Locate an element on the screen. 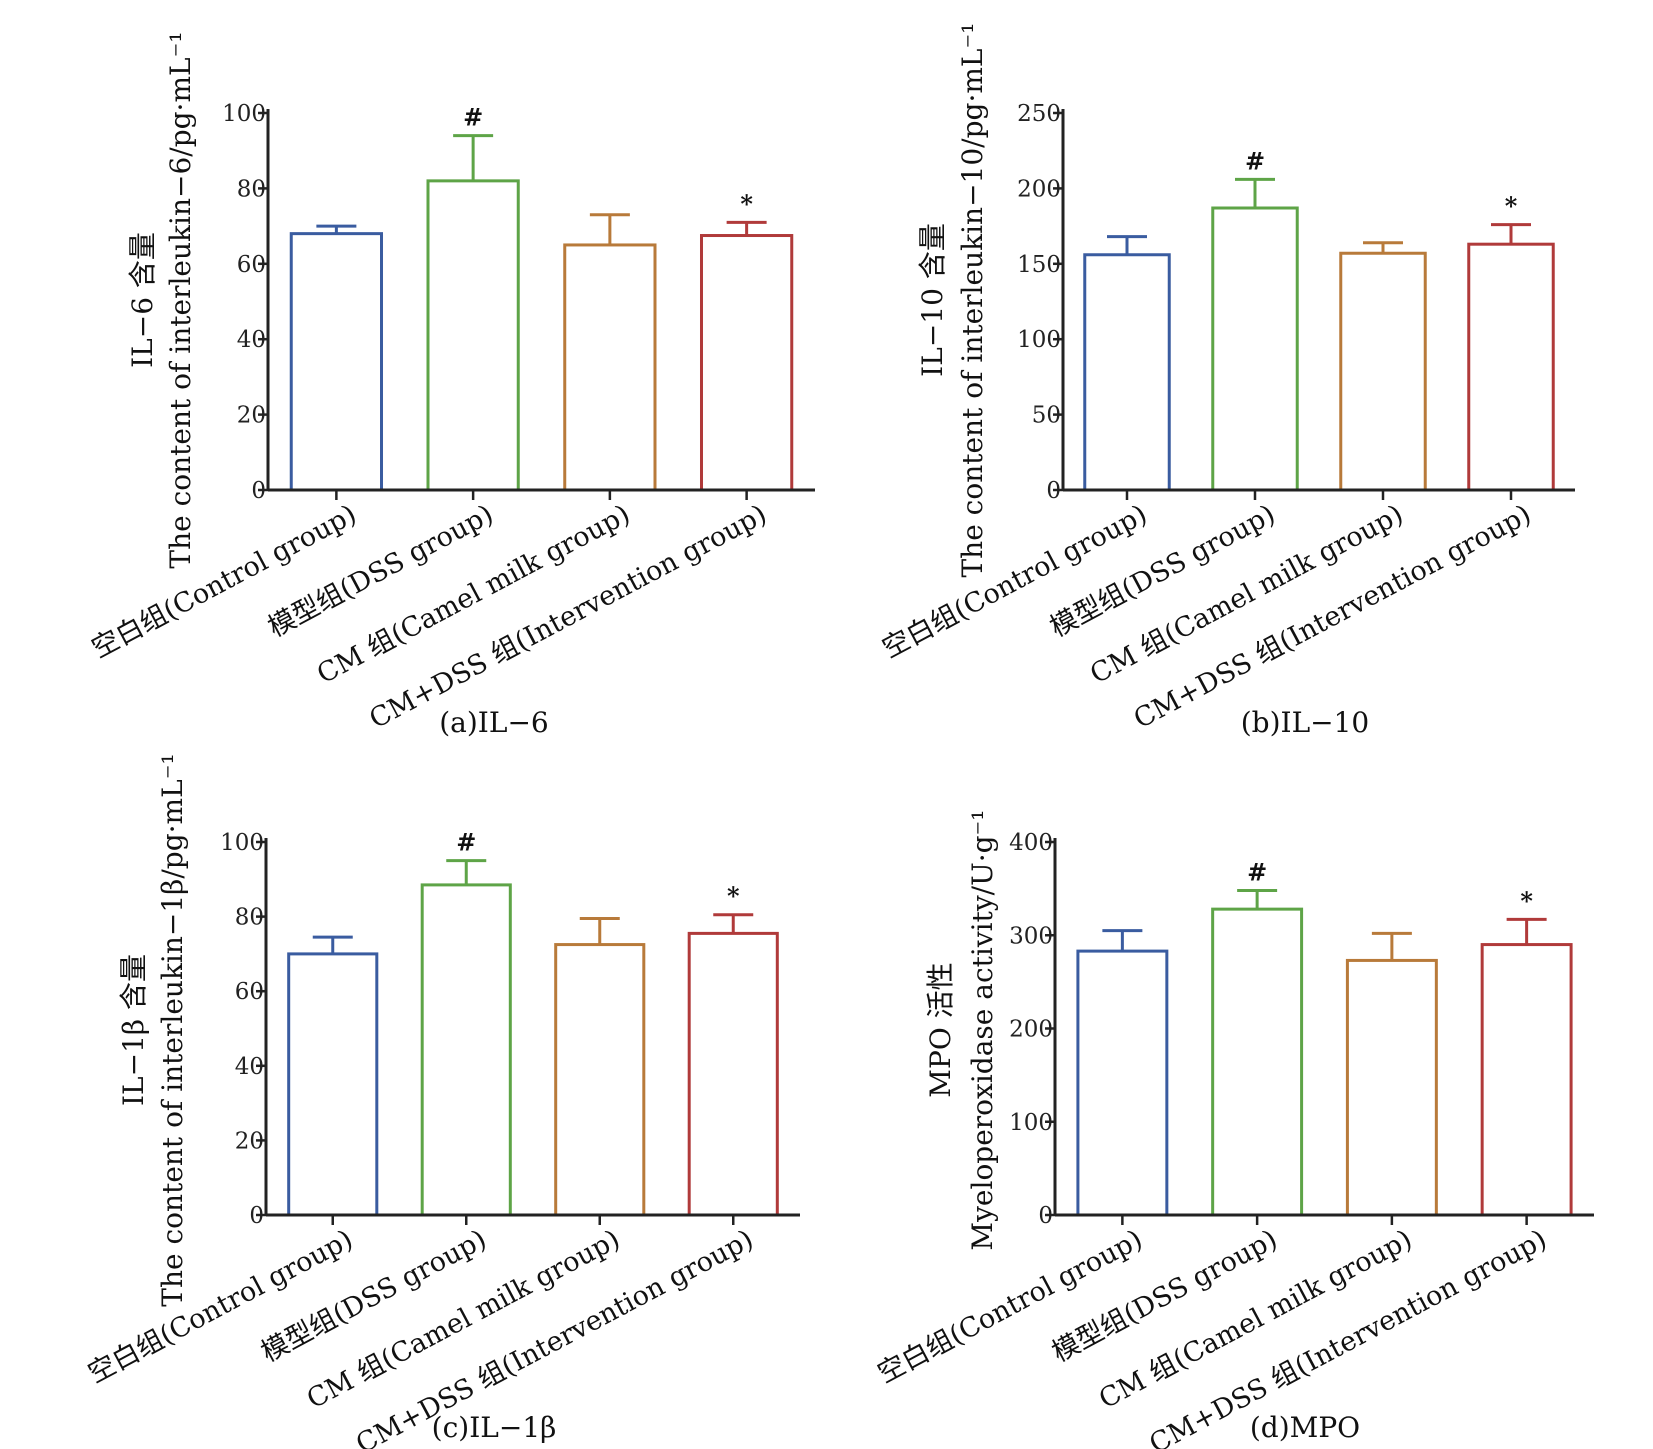  y-tick-label: 50 is located at coordinates (1046, 416).